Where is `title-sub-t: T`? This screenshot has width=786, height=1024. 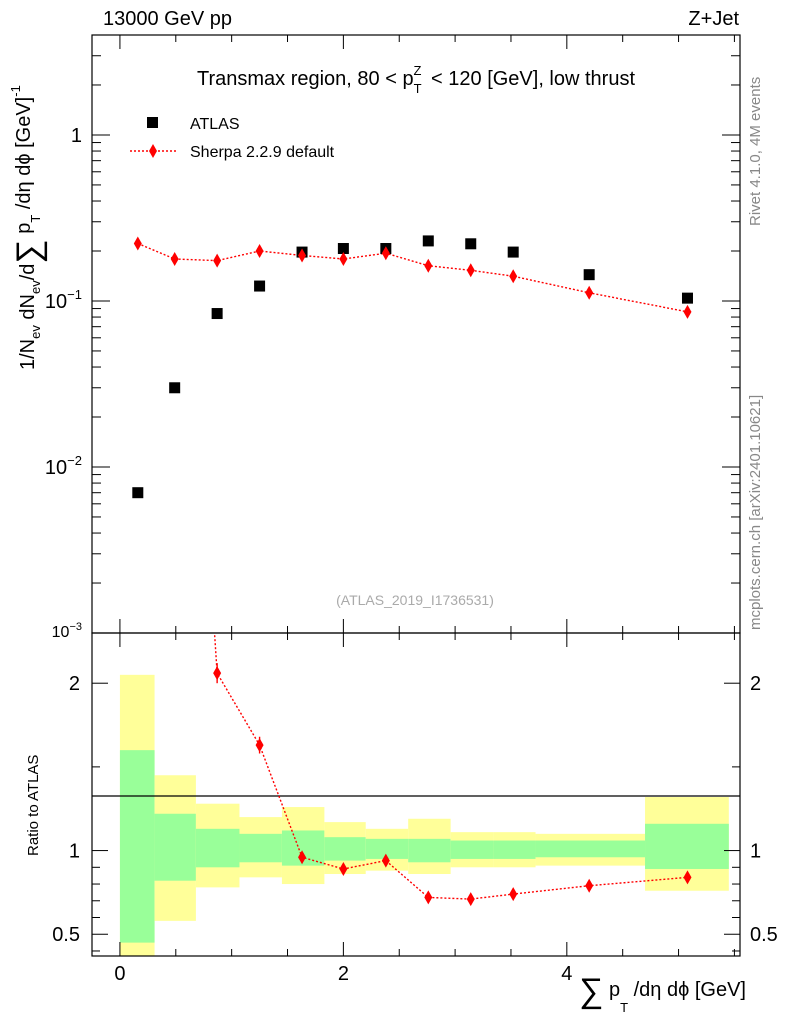 title-sub-t: T is located at coordinates (418, 88).